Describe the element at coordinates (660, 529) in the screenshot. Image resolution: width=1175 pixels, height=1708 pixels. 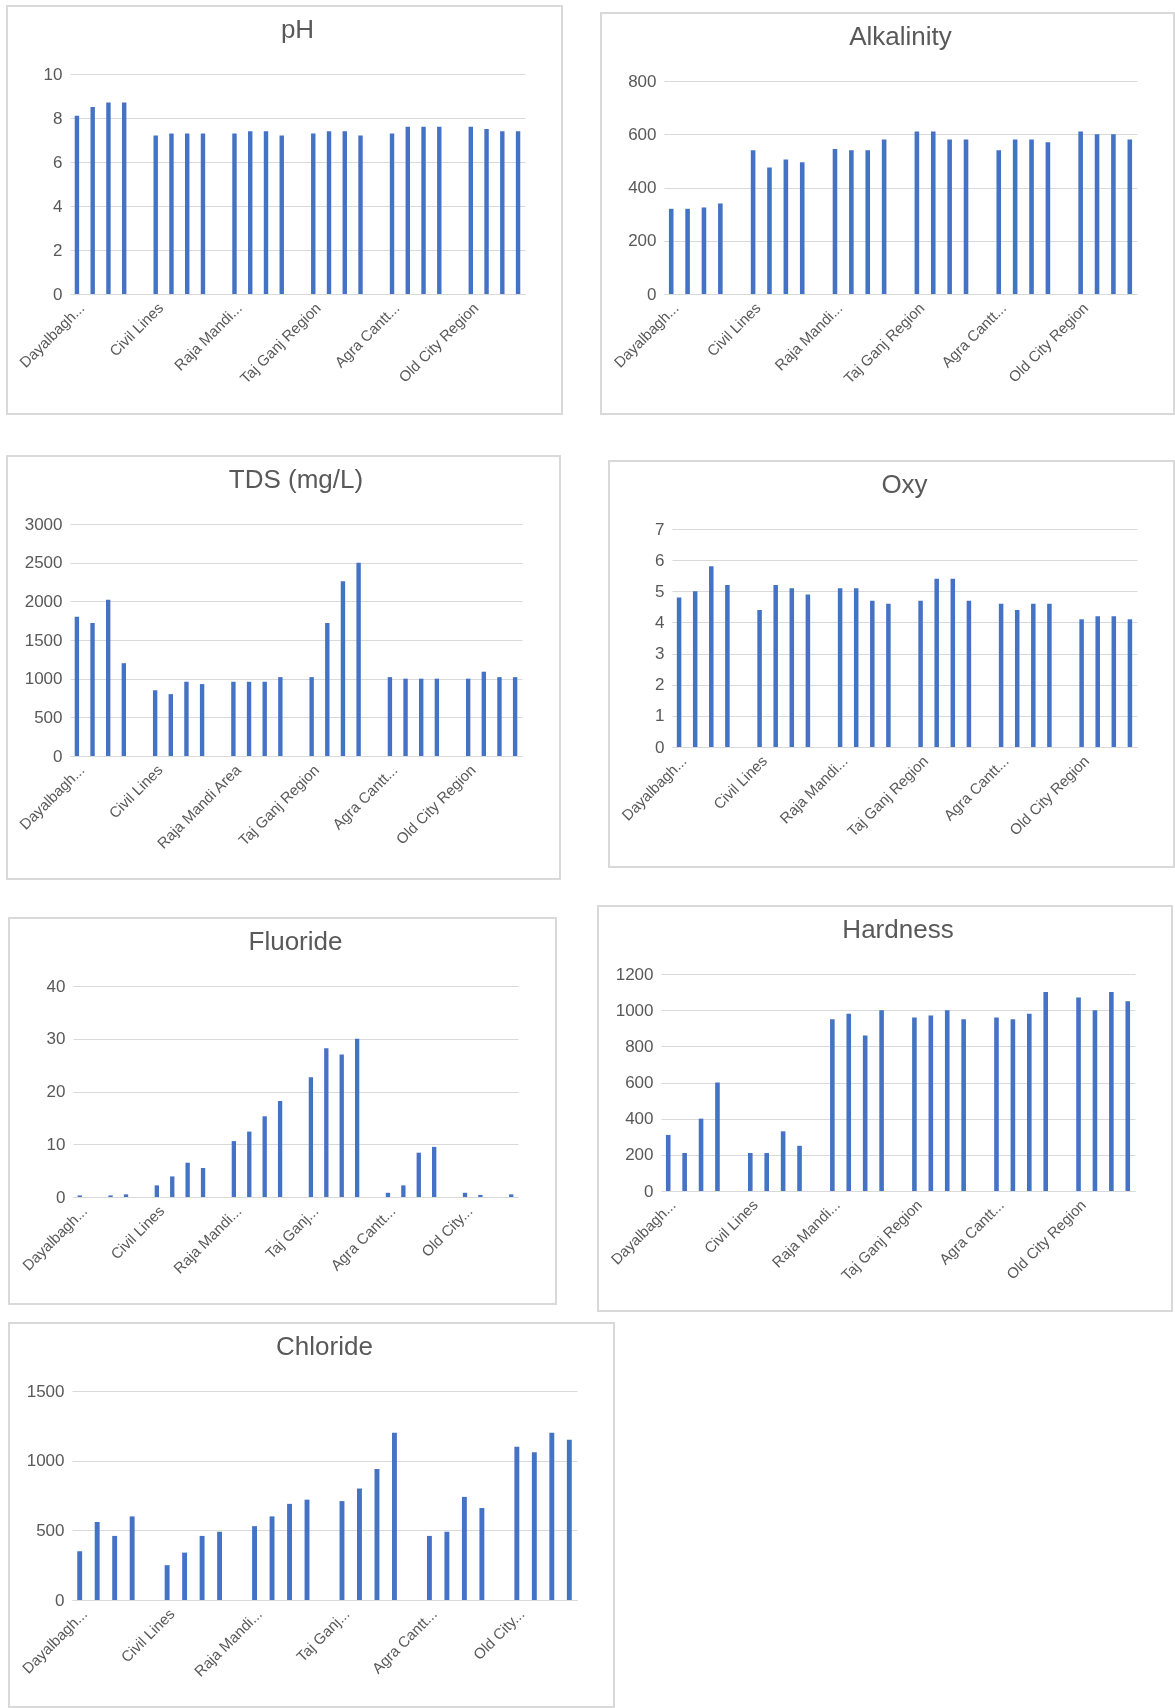
I see `y-tick-label: 7` at that location.